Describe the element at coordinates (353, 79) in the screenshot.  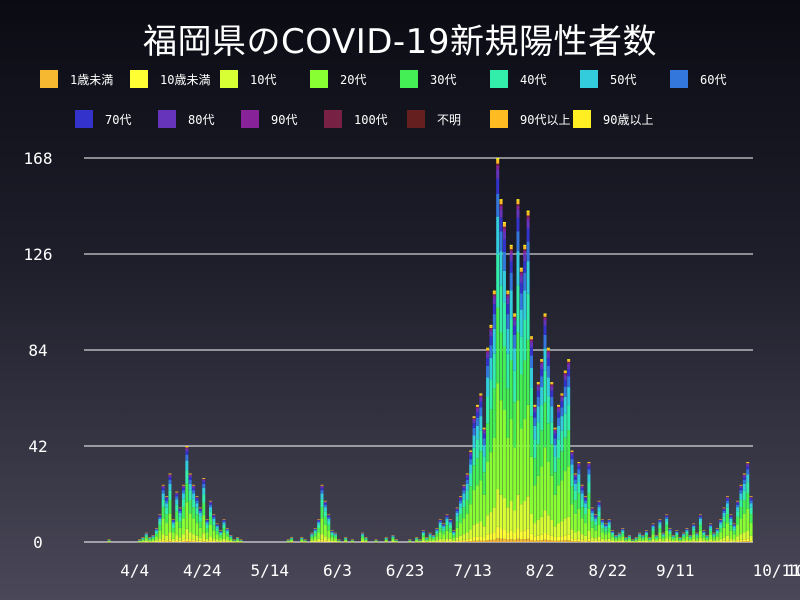
I see `legend-label: 20代` at that location.